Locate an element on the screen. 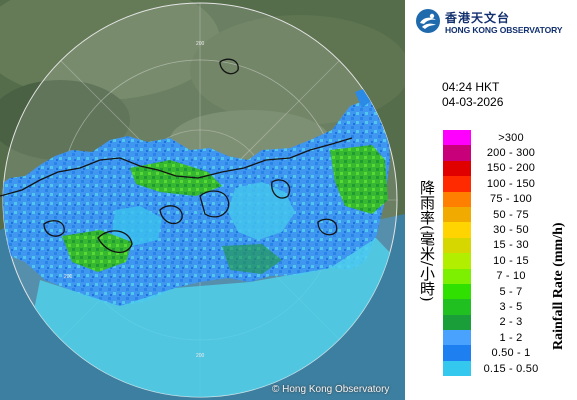 The width and height of the screenshot is (577, 400). legend-label: 15 - 30 is located at coordinates (511, 245).